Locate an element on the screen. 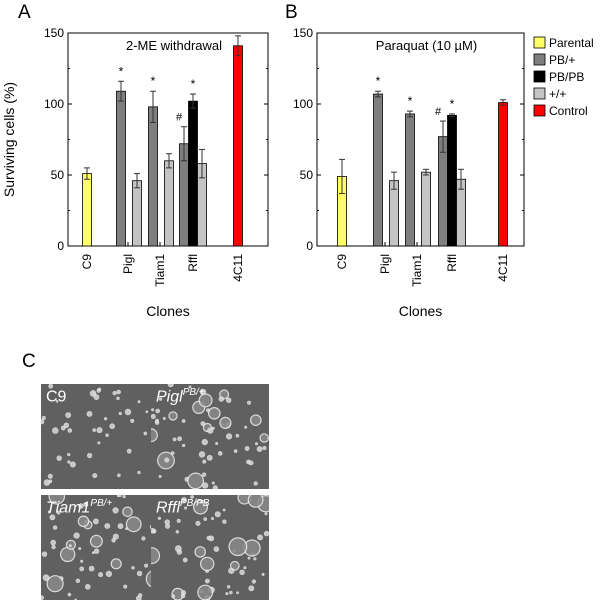 The width and height of the screenshot is (600, 608). micrograph-pigl: PiglPB/+ is located at coordinates (210, 436).